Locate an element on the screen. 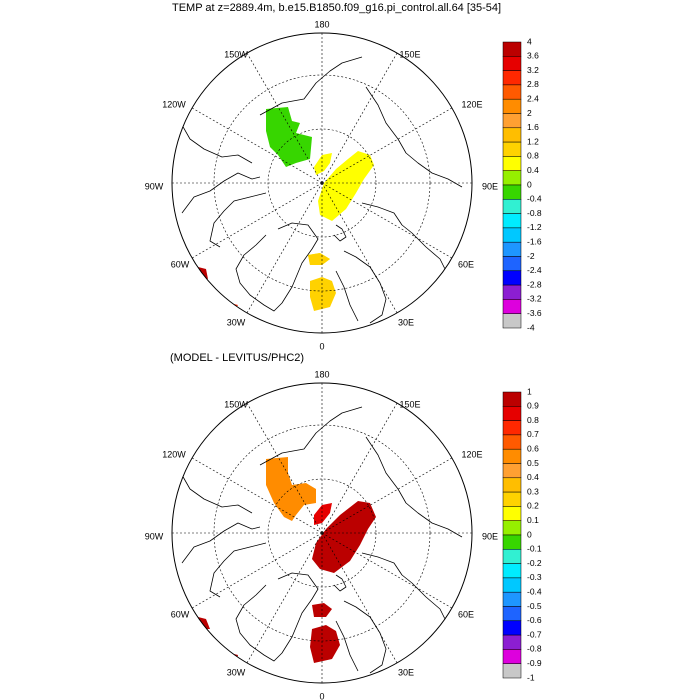 Image resolution: width=700 pixels, height=700 pixels. colorbar-tick-label: -2.4 is located at coordinates (534, 270).